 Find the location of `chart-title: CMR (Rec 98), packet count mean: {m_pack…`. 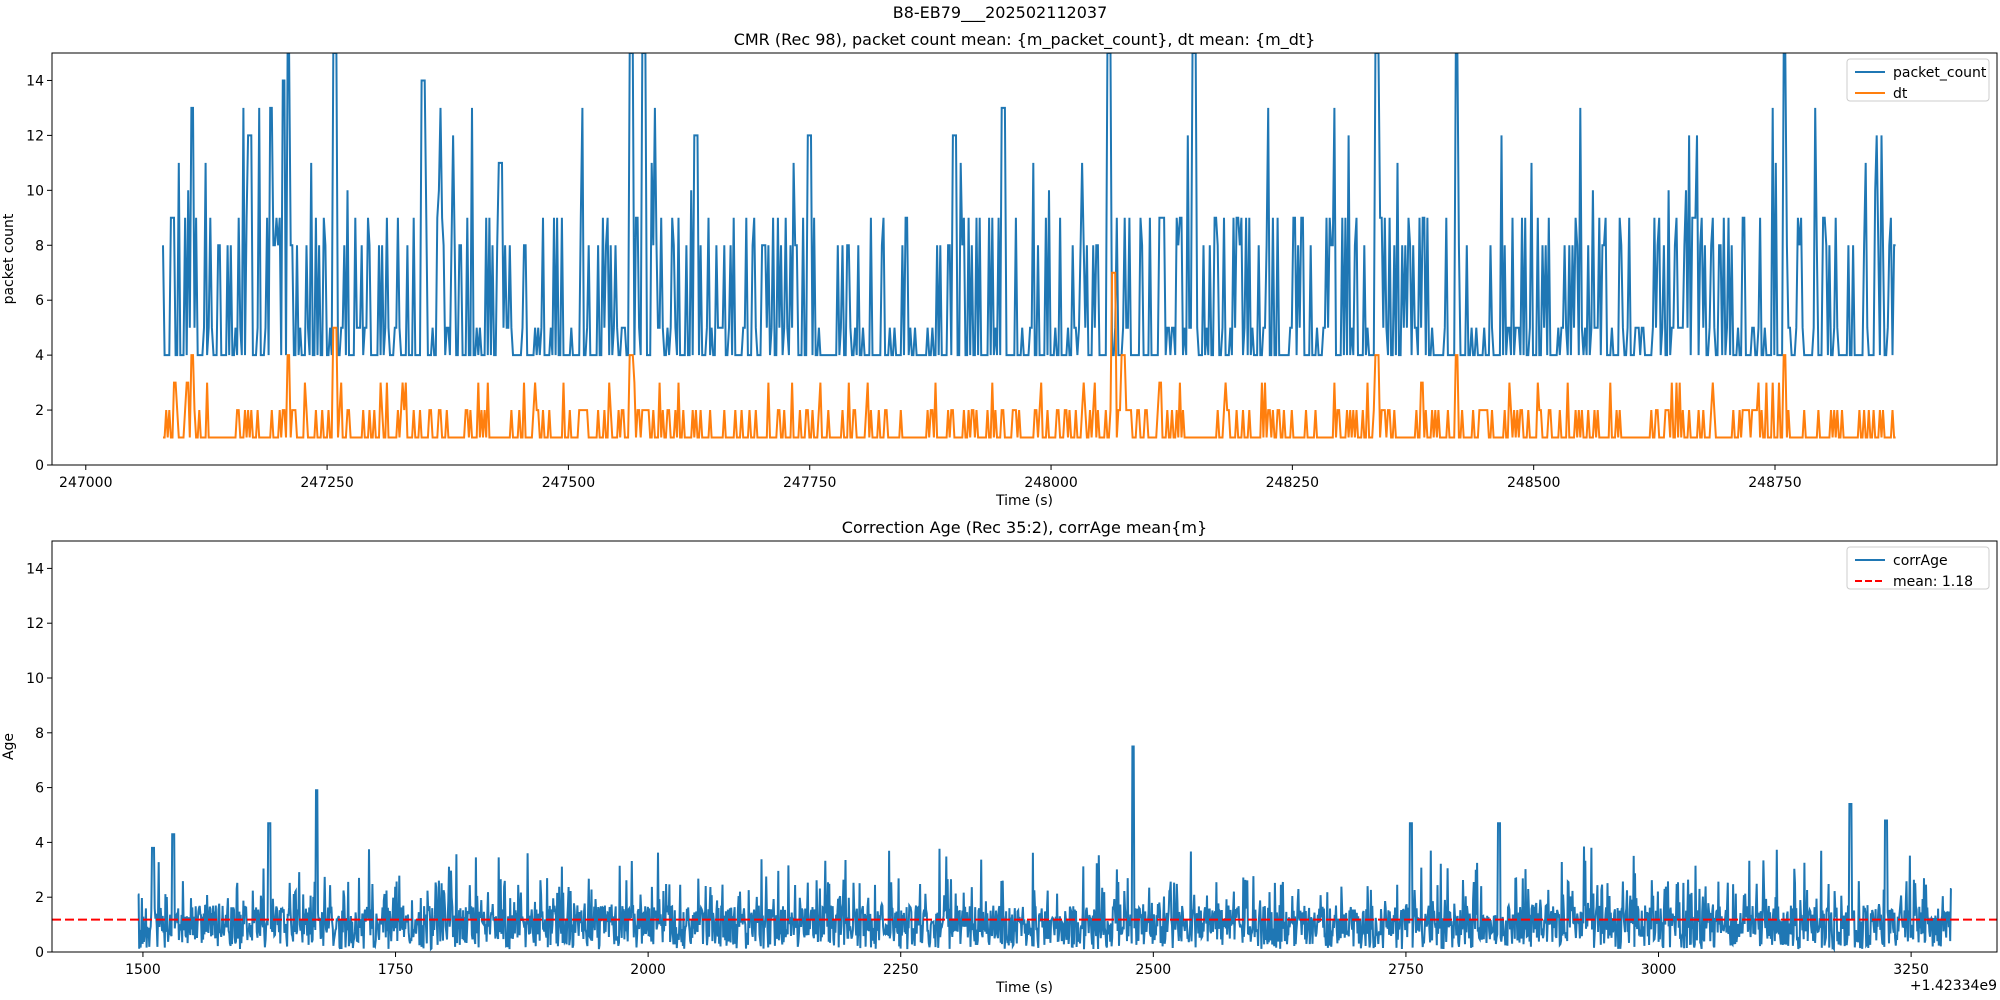

chart-title: CMR (Rec 98), packet count mean: {m_pack… is located at coordinates (1025, 40).